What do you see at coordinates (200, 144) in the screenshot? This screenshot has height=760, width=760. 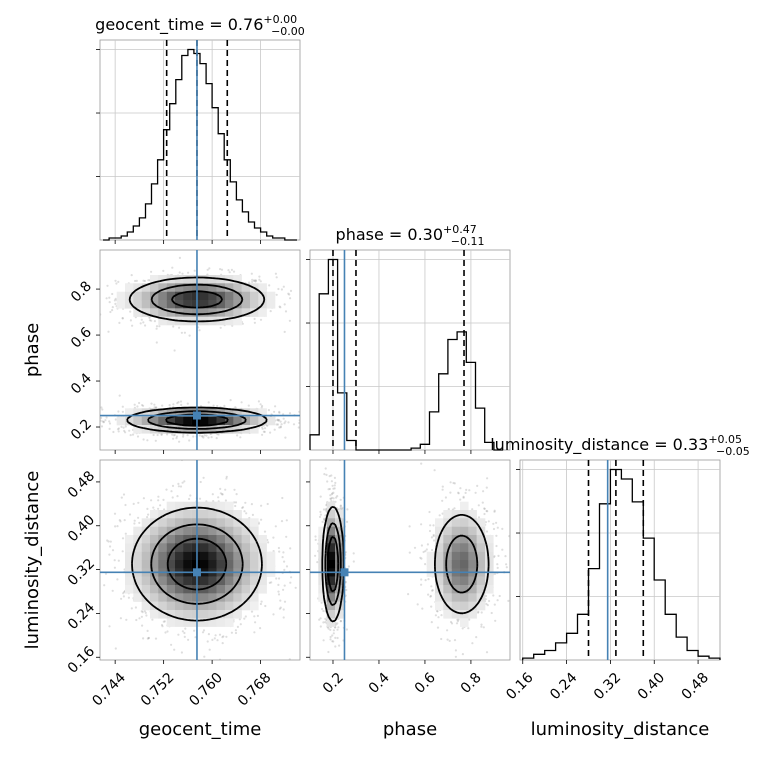 I see `histogram-geocent_time` at bounding box center [200, 144].